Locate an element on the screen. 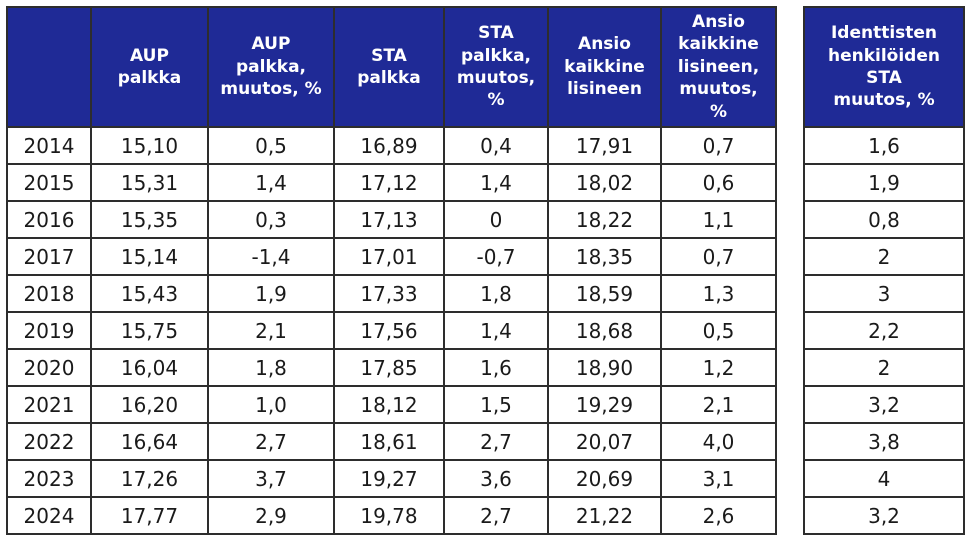 The image size is (968, 542). year-cell: 2020 is located at coordinates (49, 367).